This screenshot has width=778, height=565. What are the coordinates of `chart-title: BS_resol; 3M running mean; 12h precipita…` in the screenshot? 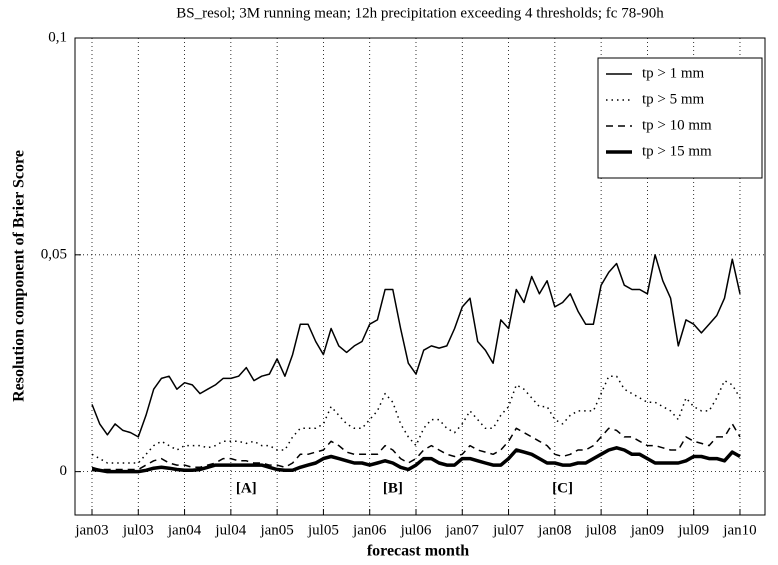 It's located at (420, 13).